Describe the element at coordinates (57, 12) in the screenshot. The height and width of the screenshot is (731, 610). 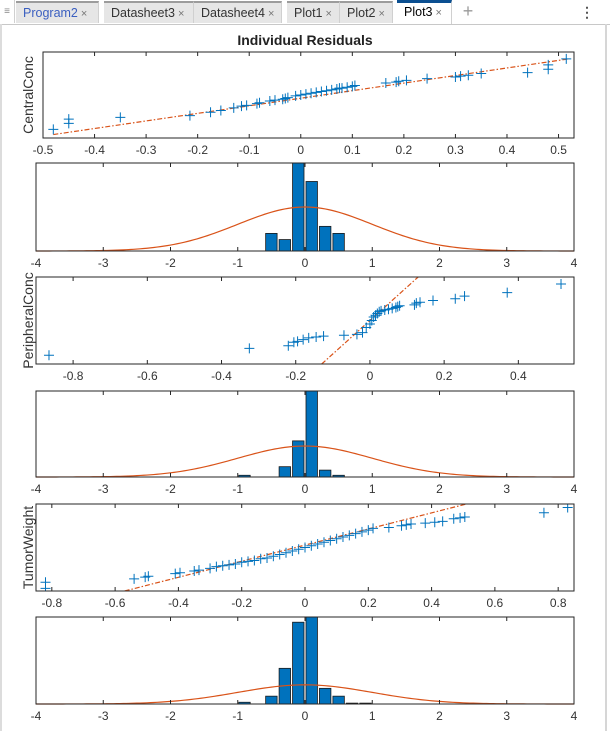
I see `tab-program2: Program2 ×` at that location.